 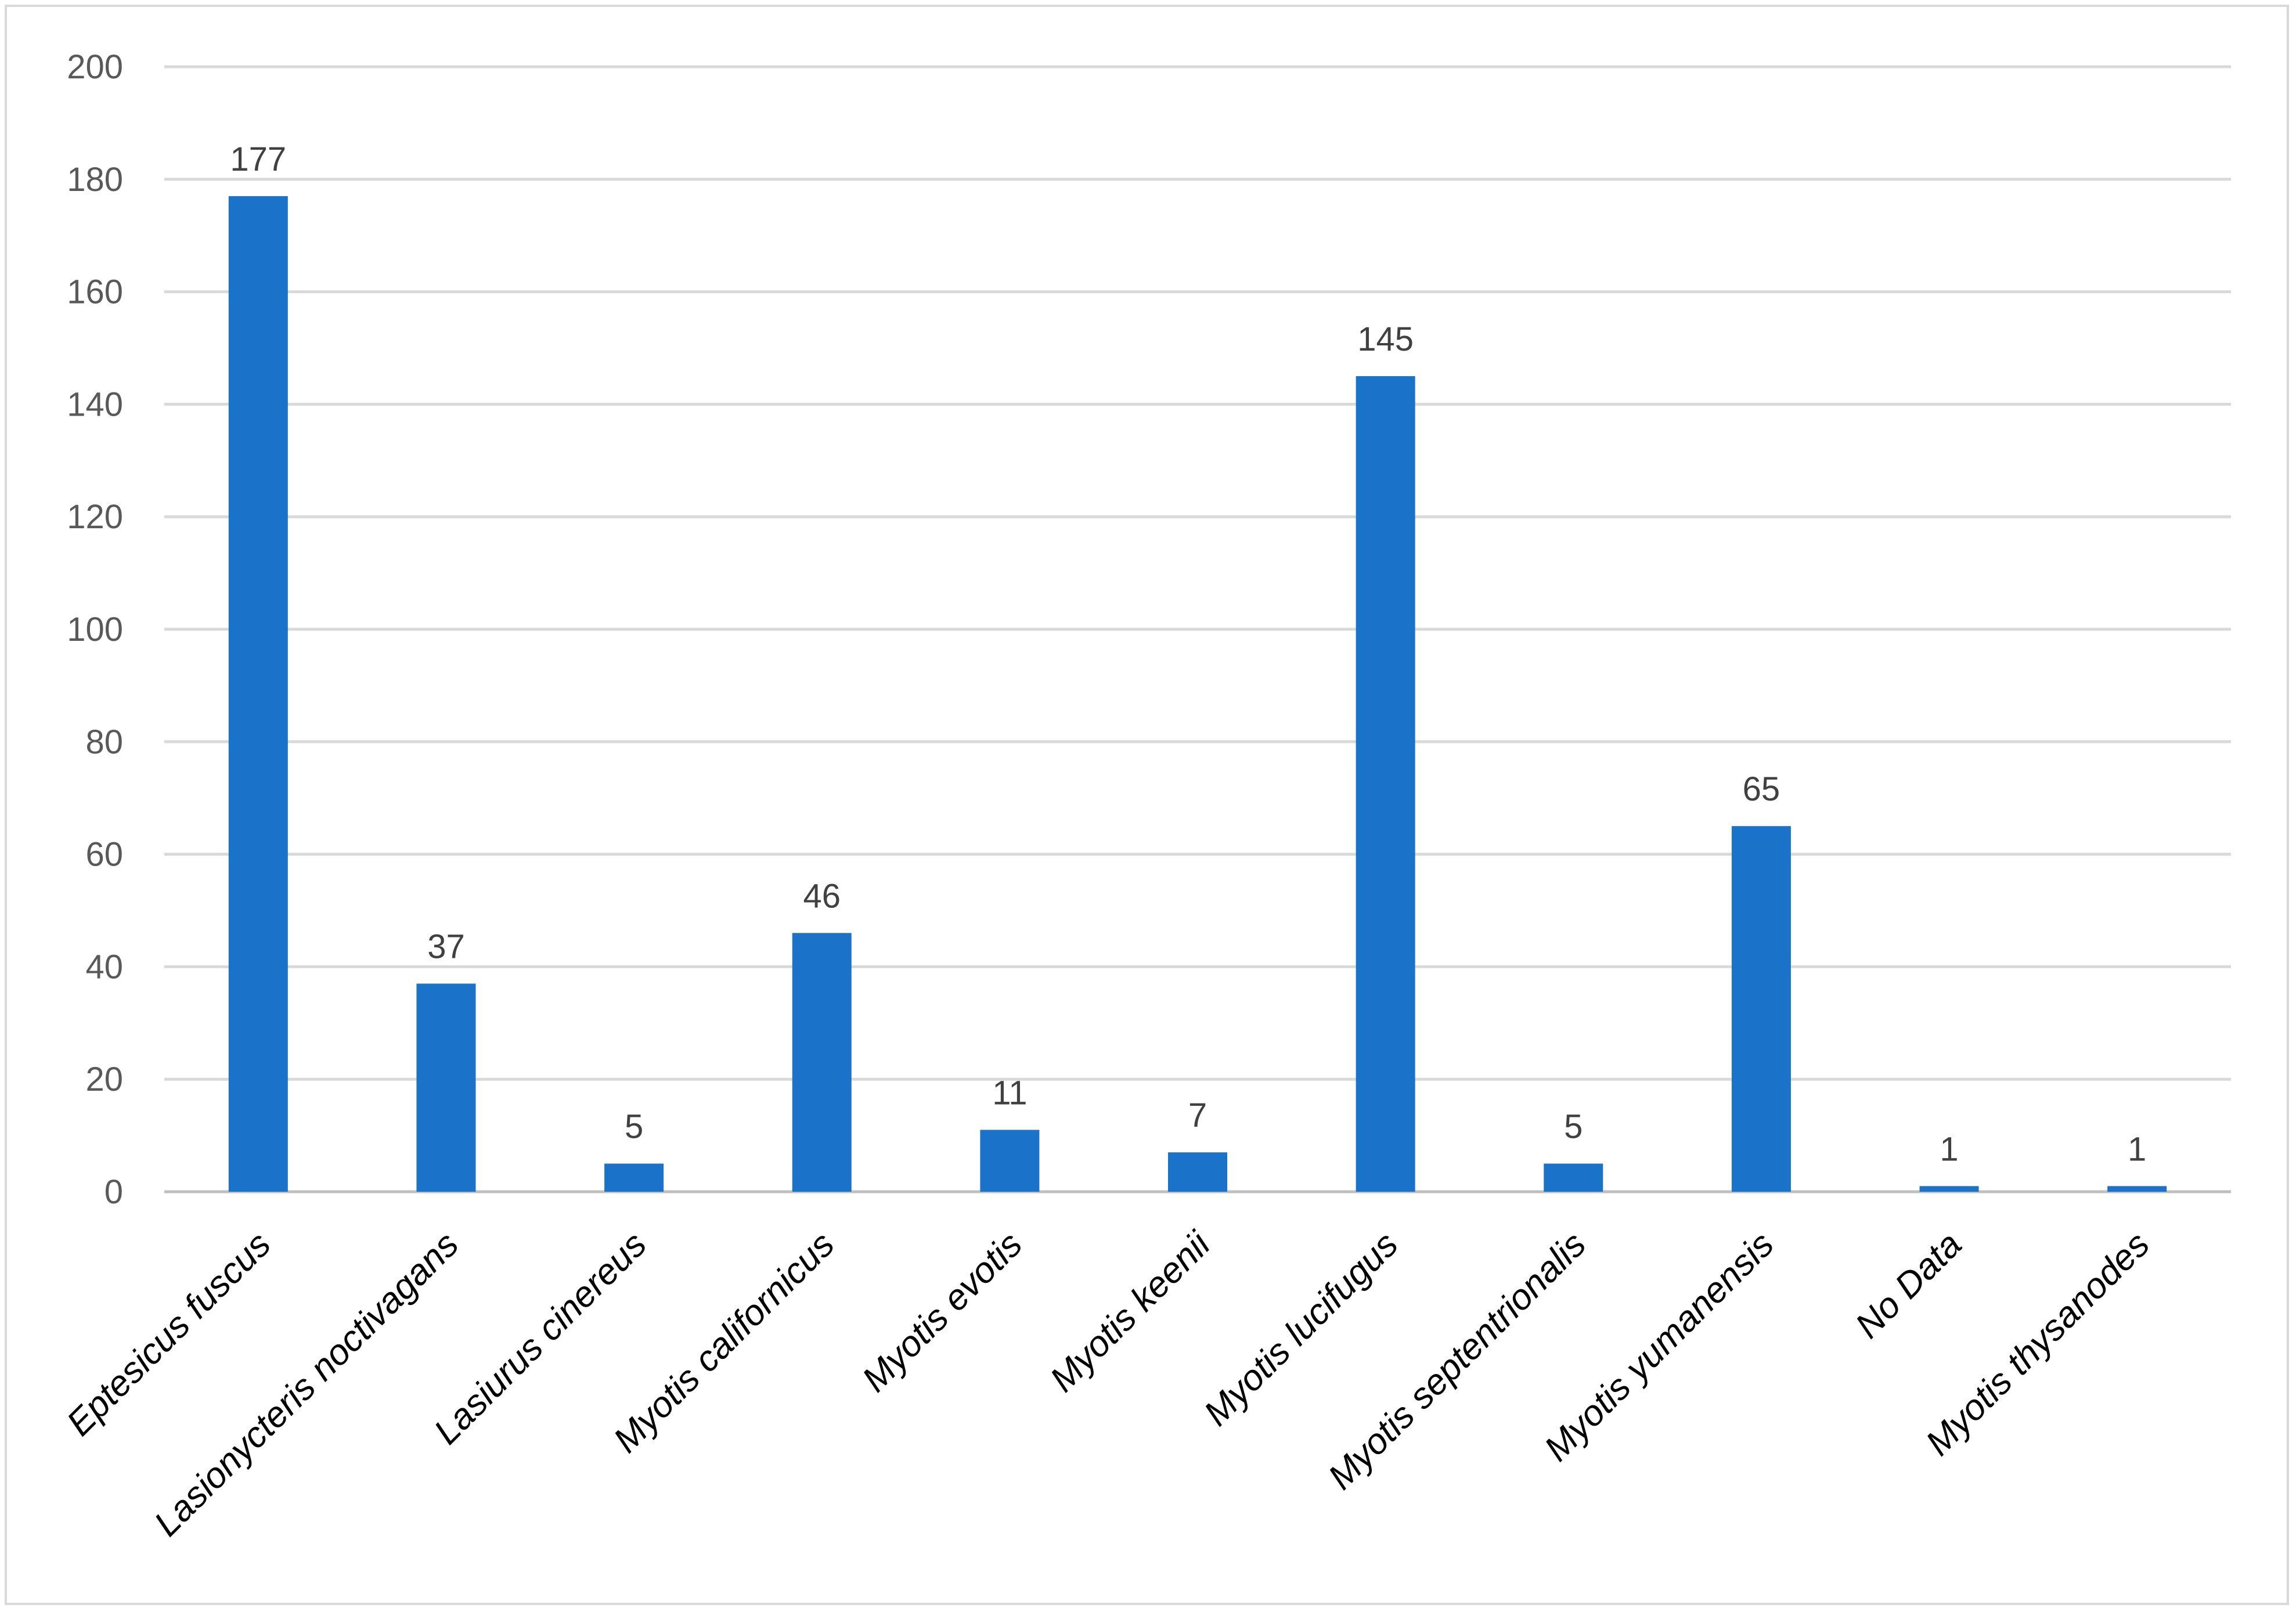 I want to click on data-label: 145, so click(x=1386, y=339).